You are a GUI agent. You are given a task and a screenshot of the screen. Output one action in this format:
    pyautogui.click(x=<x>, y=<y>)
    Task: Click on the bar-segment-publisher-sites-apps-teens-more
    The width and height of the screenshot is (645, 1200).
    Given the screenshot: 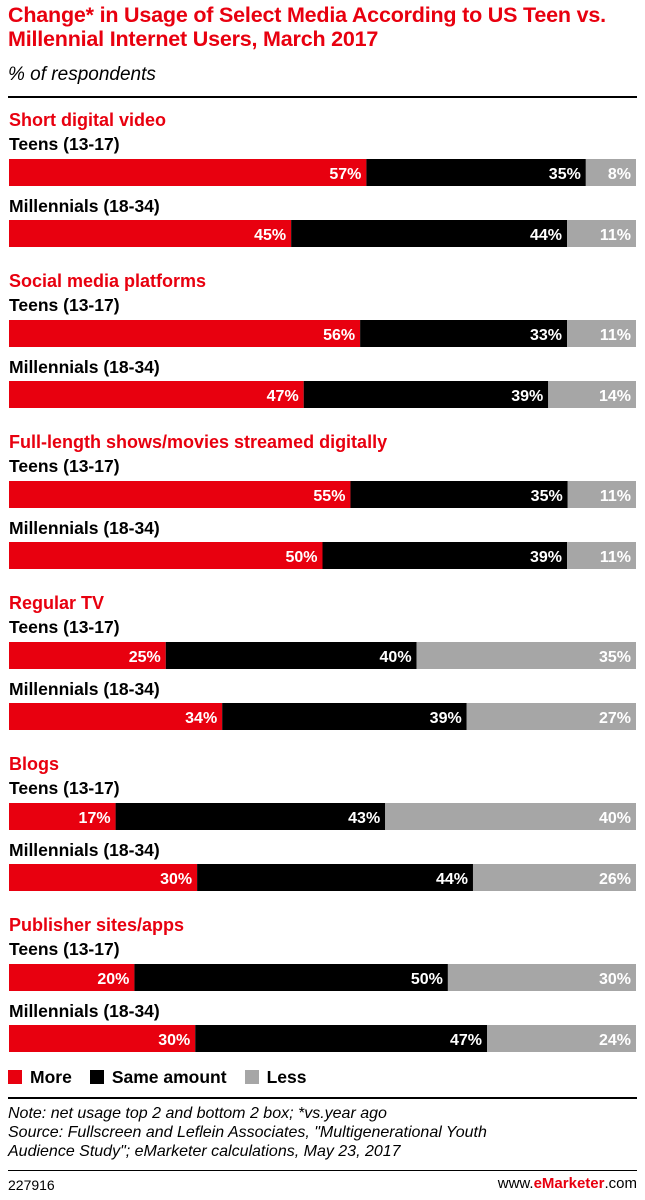 What is the action you would take?
    pyautogui.click(x=72, y=977)
    